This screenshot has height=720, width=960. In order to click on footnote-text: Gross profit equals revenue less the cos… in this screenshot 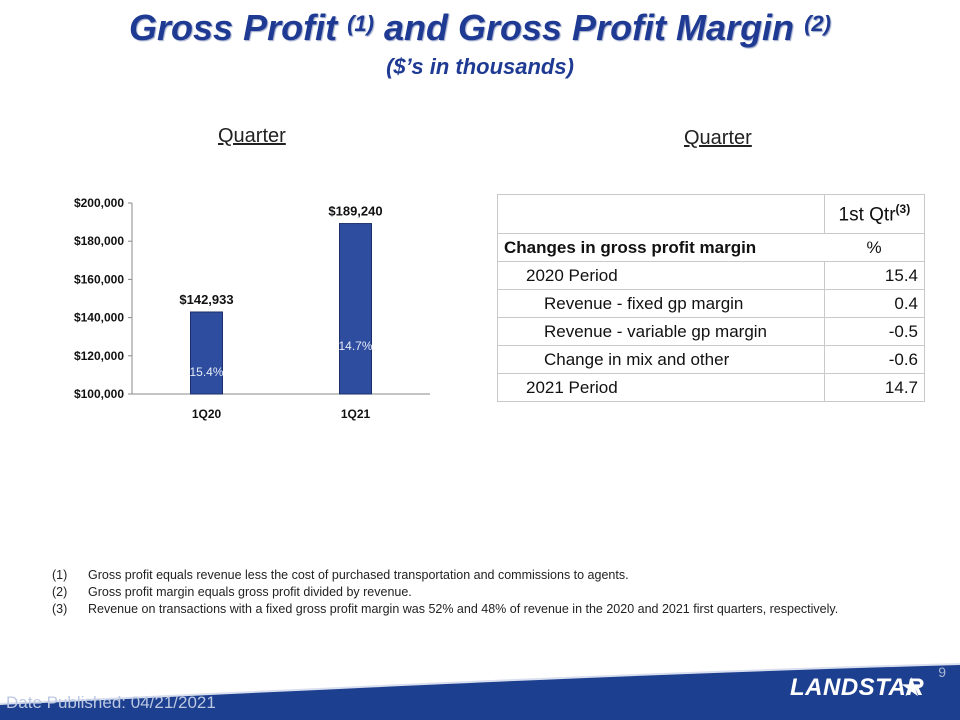, I will do `click(358, 575)`.